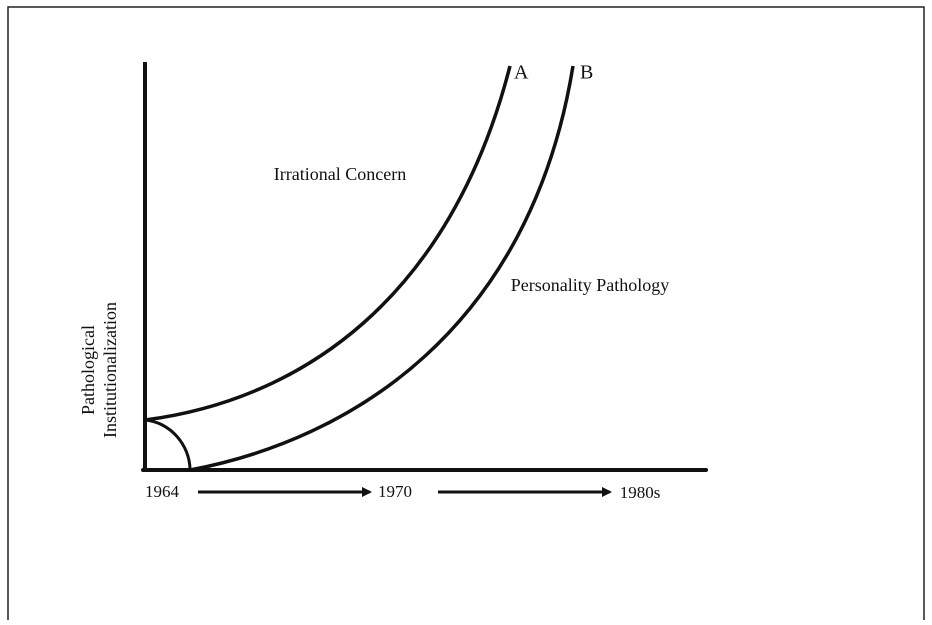 The image size is (932, 625). I want to click on curve-label: A, so click(521, 73).